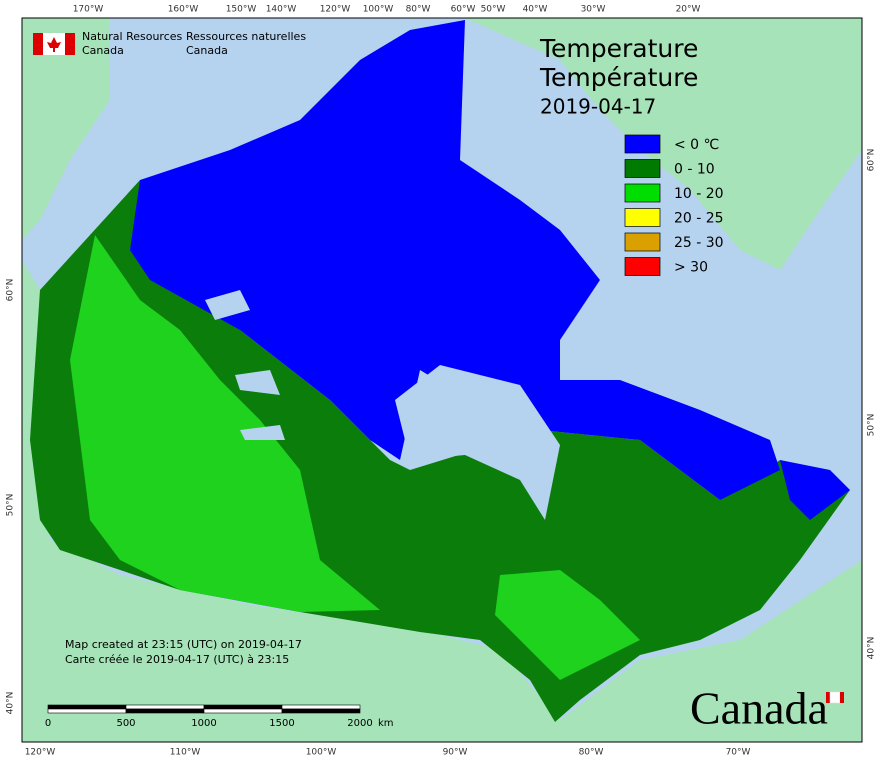  I want to click on greenland, so click(663, 144).